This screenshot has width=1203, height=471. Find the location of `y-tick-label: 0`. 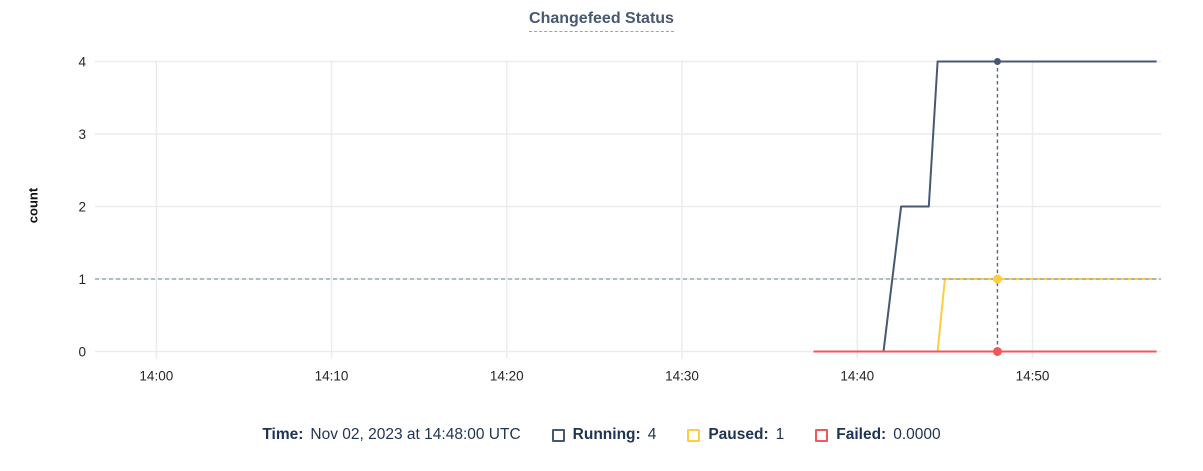

y-tick-label: 0 is located at coordinates (82, 352).